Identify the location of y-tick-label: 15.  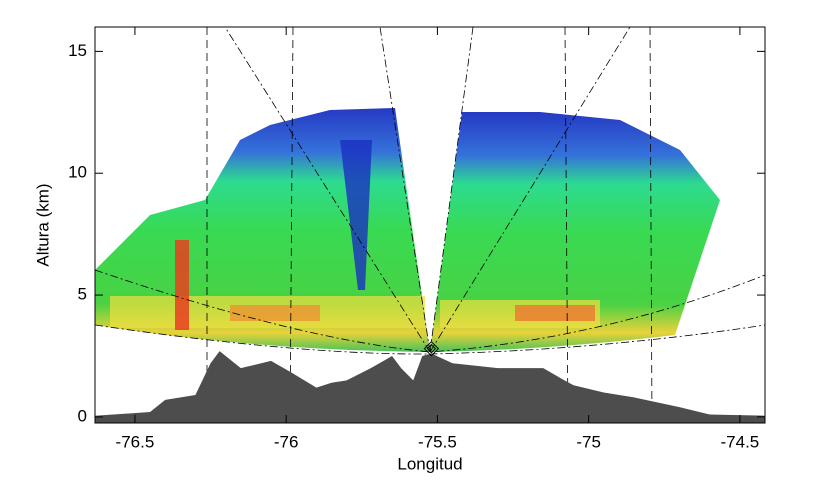
(77, 50).